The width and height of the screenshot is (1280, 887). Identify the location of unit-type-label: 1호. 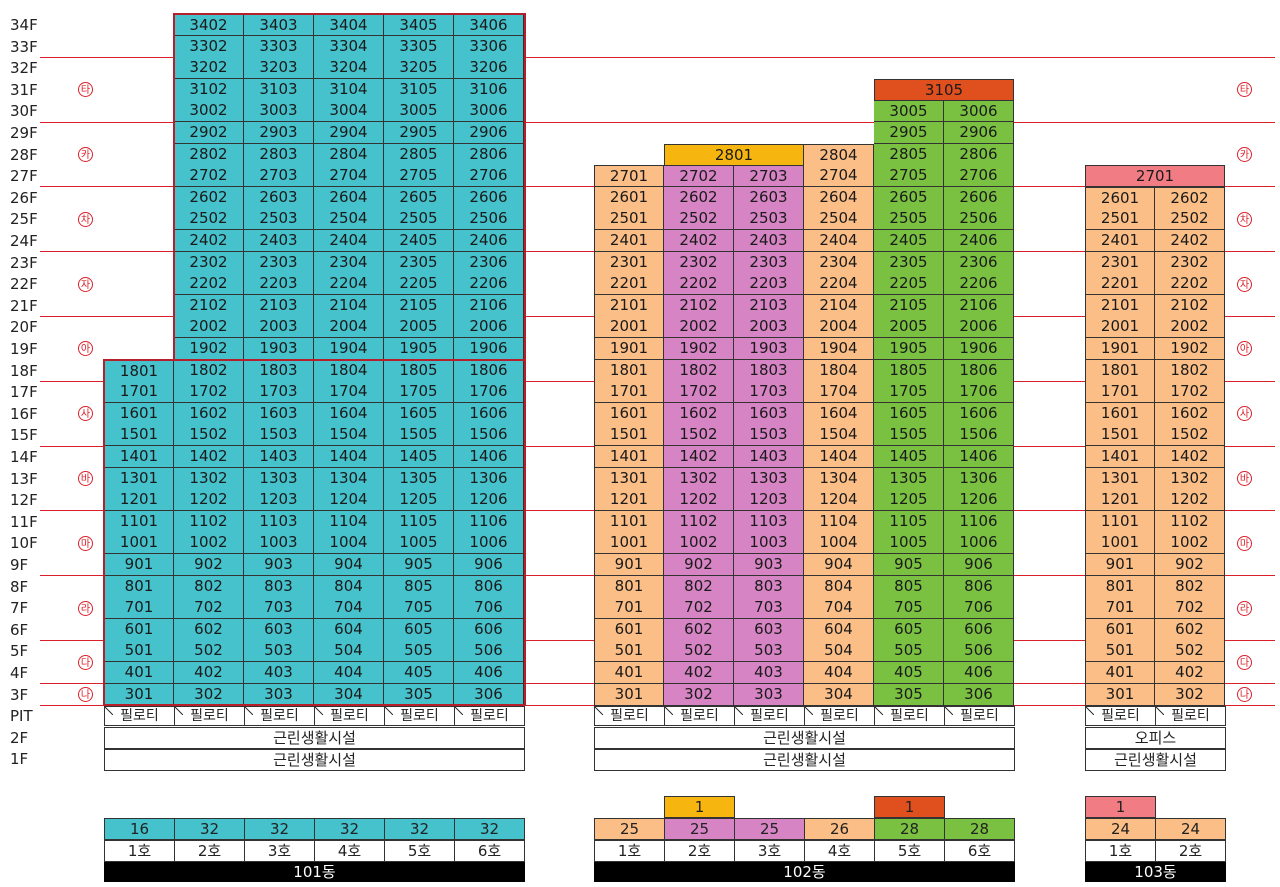
(1120, 851).